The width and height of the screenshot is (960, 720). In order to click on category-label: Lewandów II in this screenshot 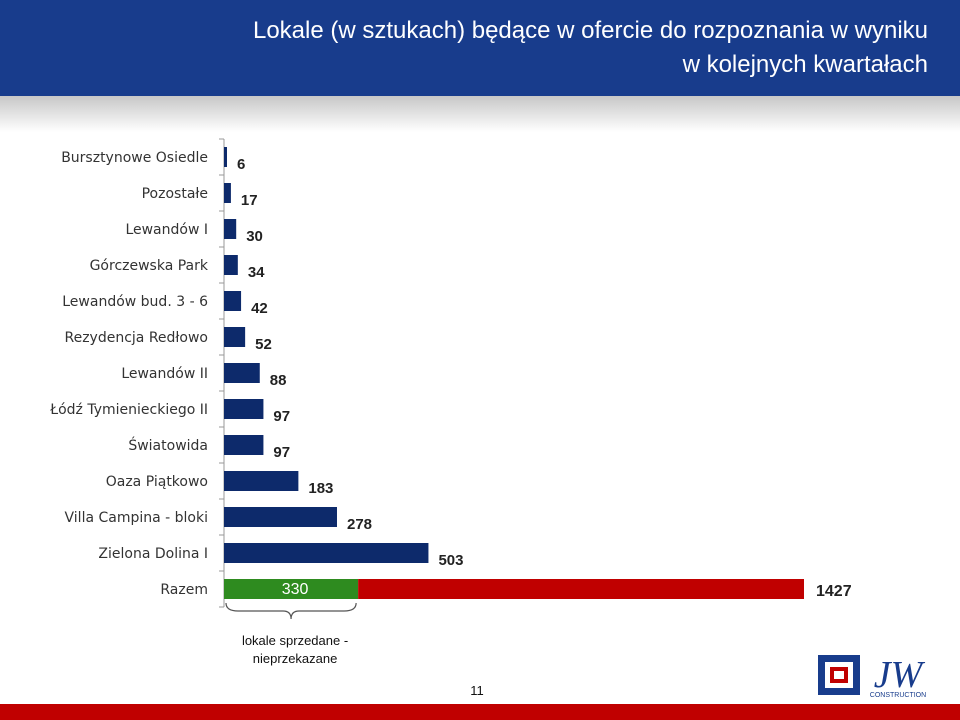, I will do `click(164, 374)`.